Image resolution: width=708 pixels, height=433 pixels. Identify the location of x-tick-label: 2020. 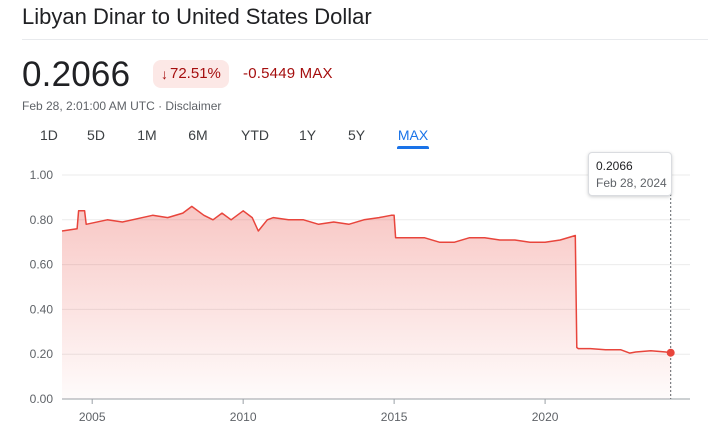
(545, 417).